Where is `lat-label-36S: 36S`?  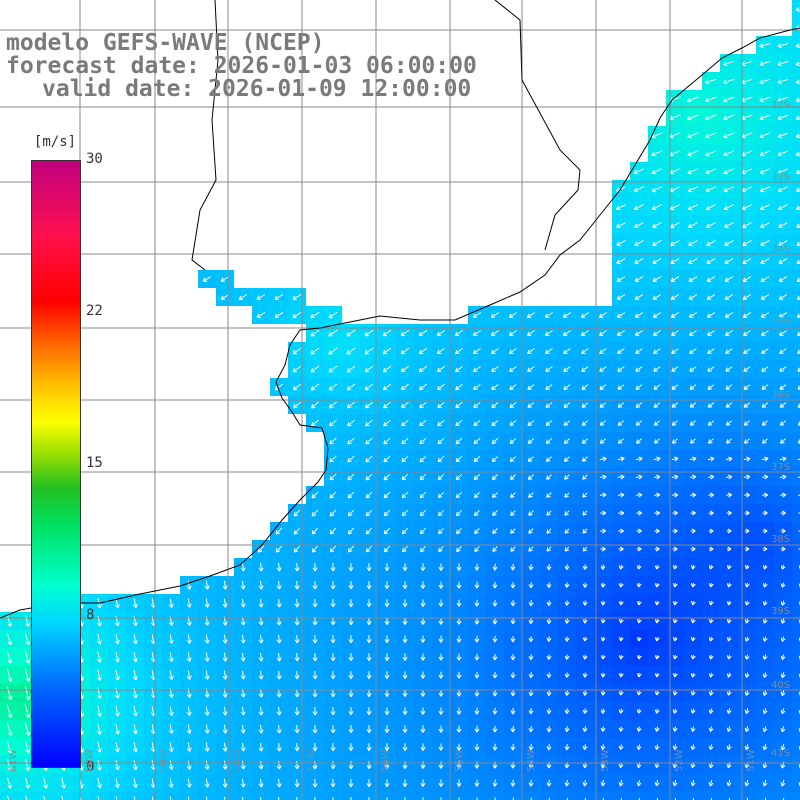 lat-label-36S: 36S is located at coordinates (781, 395).